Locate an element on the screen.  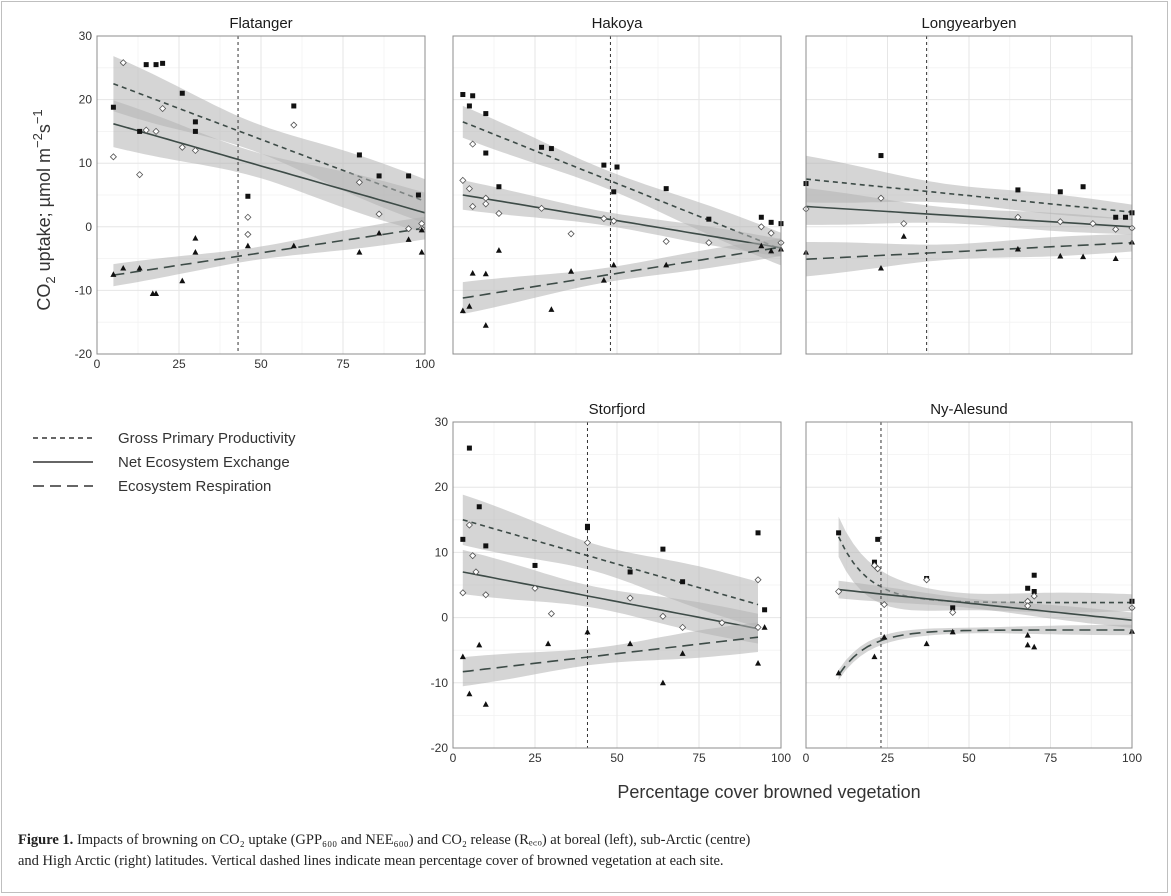
x-tick-label: 75 is located at coordinates (343, 364).